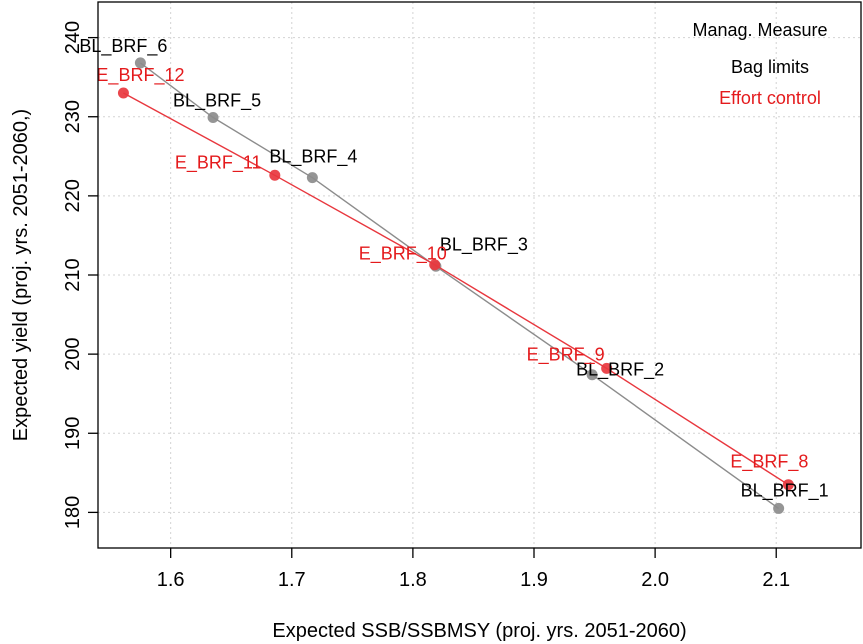  What do you see at coordinates (770, 98) in the screenshot?
I see `legend-entry-effort-control: Effort control` at bounding box center [770, 98].